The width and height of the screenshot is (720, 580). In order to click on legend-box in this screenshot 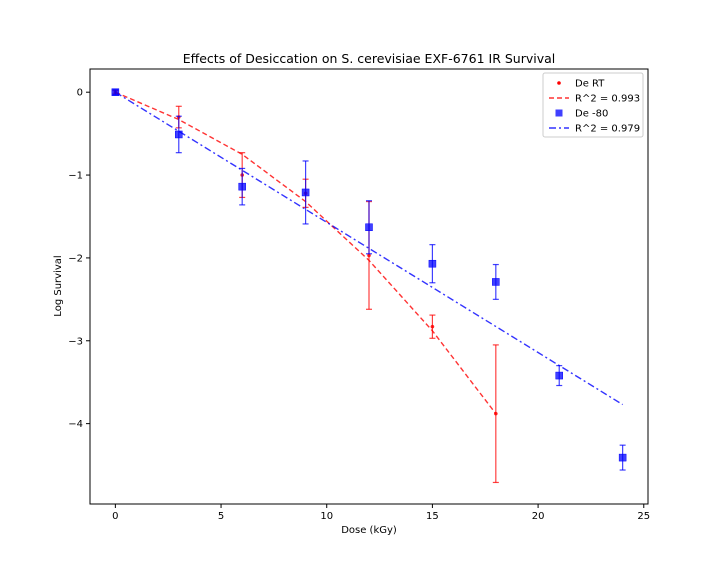, I will do `click(593, 105)`.